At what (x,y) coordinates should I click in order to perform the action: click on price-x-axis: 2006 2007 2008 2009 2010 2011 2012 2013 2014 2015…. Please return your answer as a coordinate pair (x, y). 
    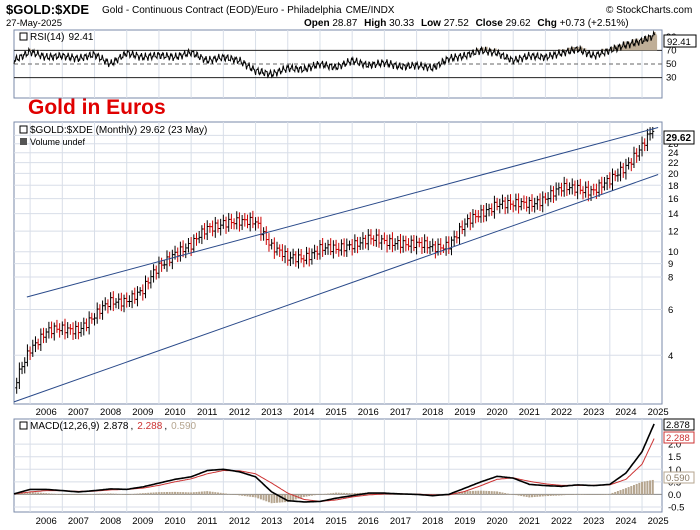
    Looking at the image, I should click on (352, 412).